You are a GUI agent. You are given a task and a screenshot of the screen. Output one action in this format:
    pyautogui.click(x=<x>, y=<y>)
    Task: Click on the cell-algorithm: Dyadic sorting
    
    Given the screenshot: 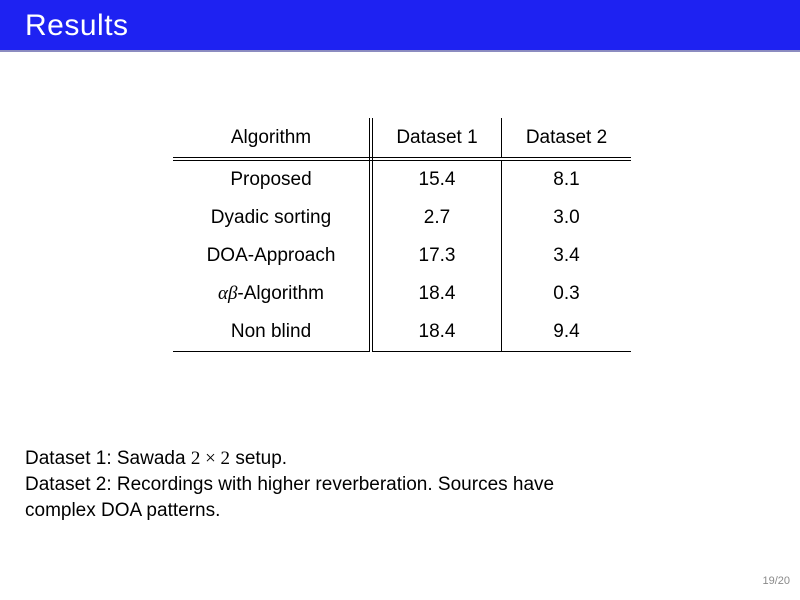 What is the action you would take?
    pyautogui.click(x=273, y=218)
    